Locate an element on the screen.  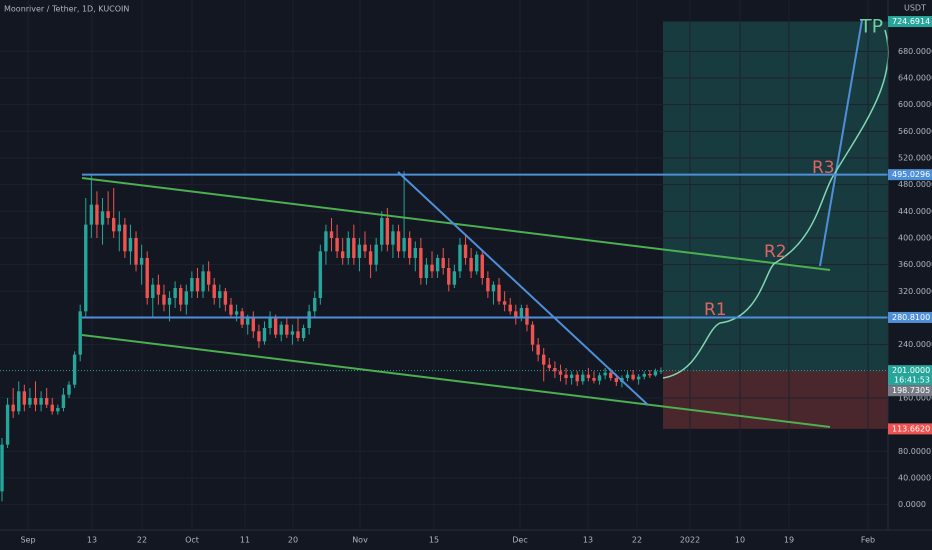
y-tick-label: 80.0000 is located at coordinates (914, 451).